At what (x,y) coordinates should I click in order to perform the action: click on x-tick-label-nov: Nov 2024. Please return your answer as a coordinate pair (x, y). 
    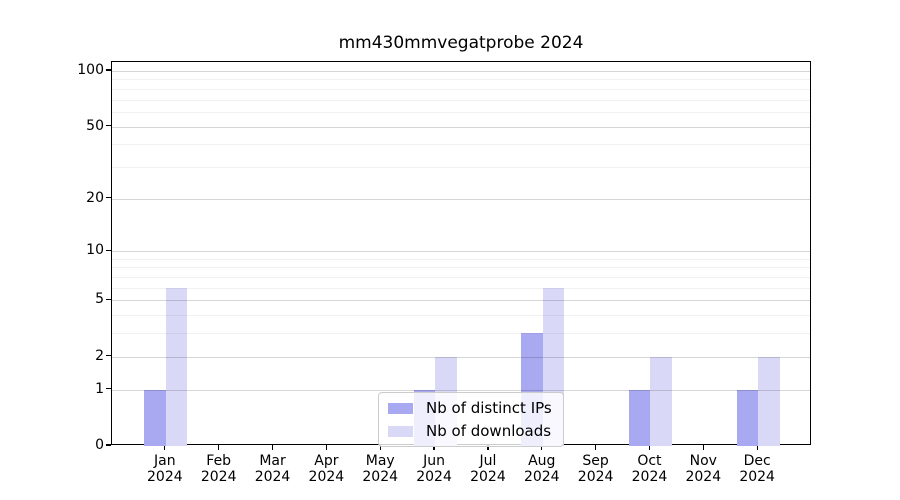
    Looking at the image, I should click on (703, 469).